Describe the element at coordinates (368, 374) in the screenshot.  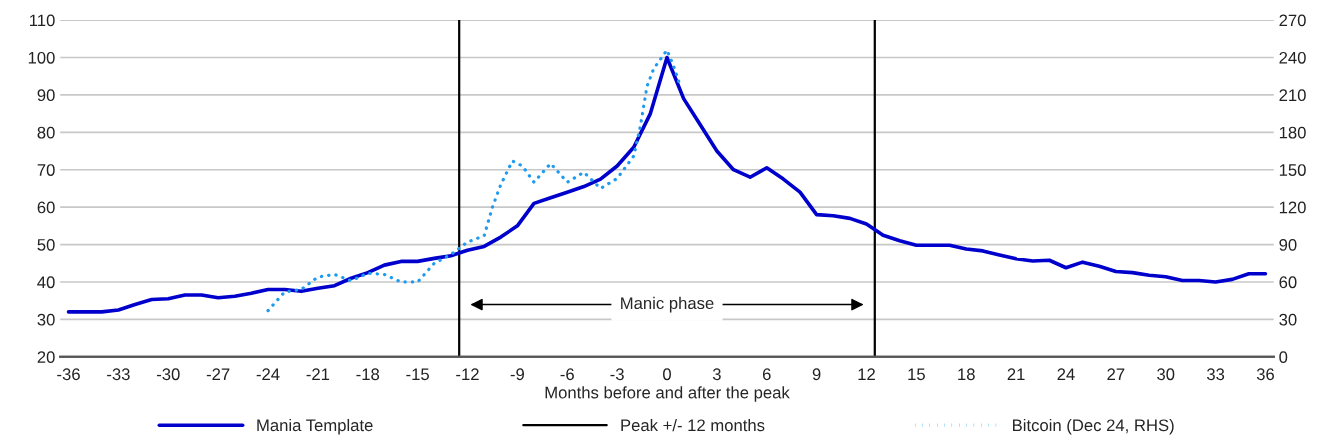
I see `x-tick-label: -18` at that location.